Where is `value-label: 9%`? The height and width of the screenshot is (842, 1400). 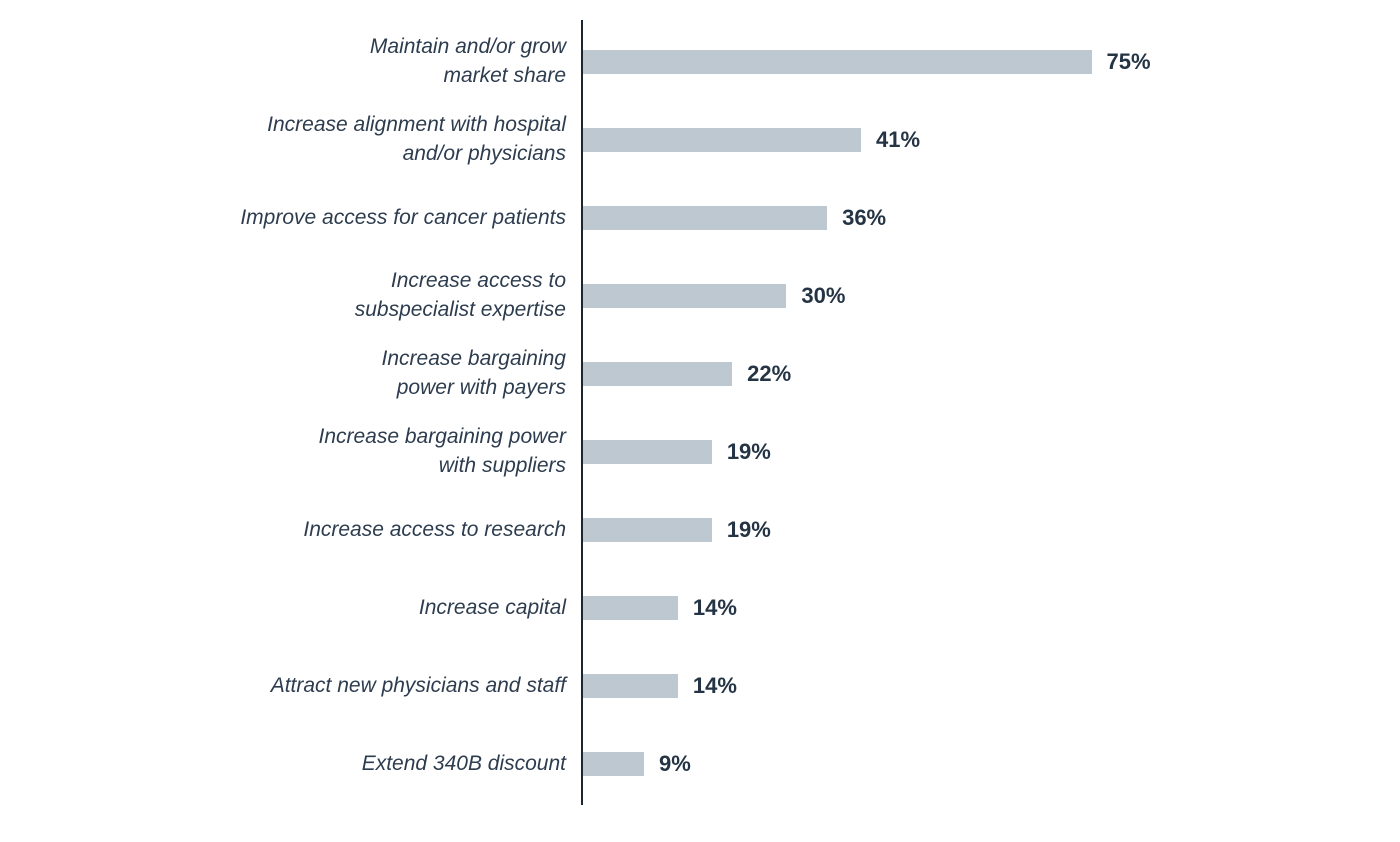
value-label: 9% is located at coordinates (675, 763).